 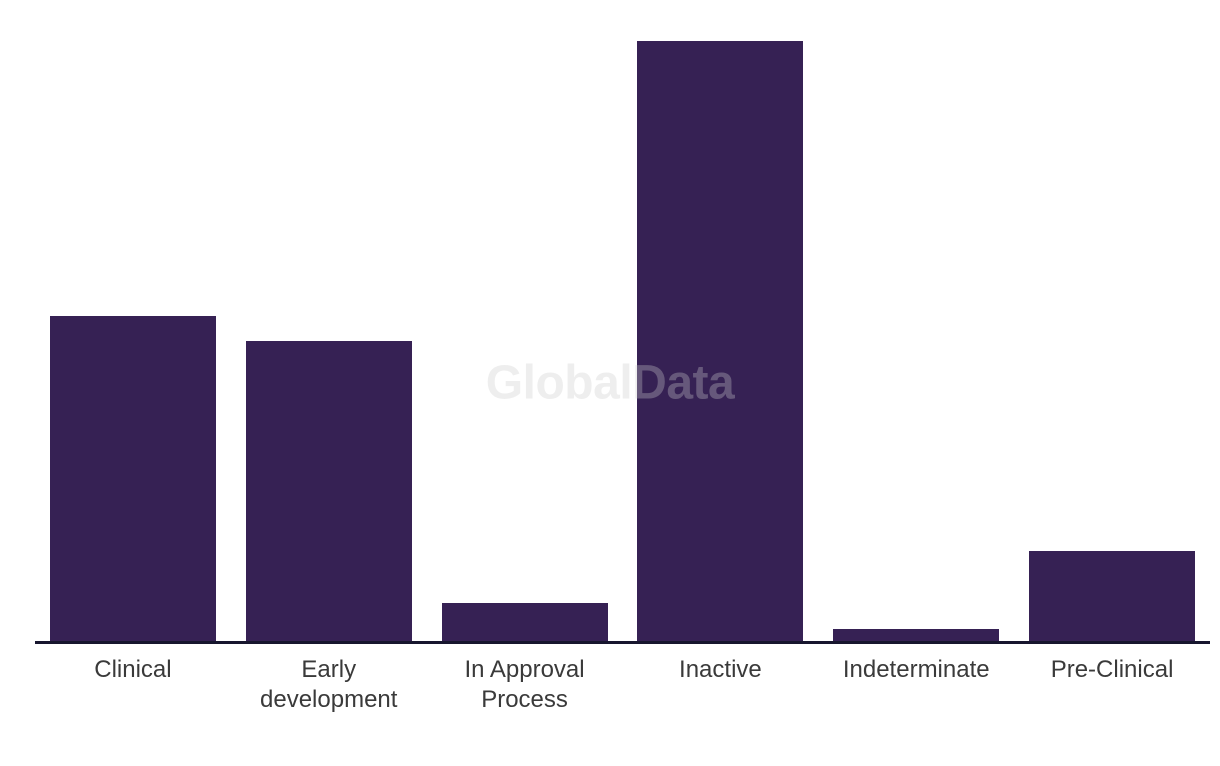 I want to click on x-axis-label-in-approval-process: In Approval Process, so click(x=524, y=684).